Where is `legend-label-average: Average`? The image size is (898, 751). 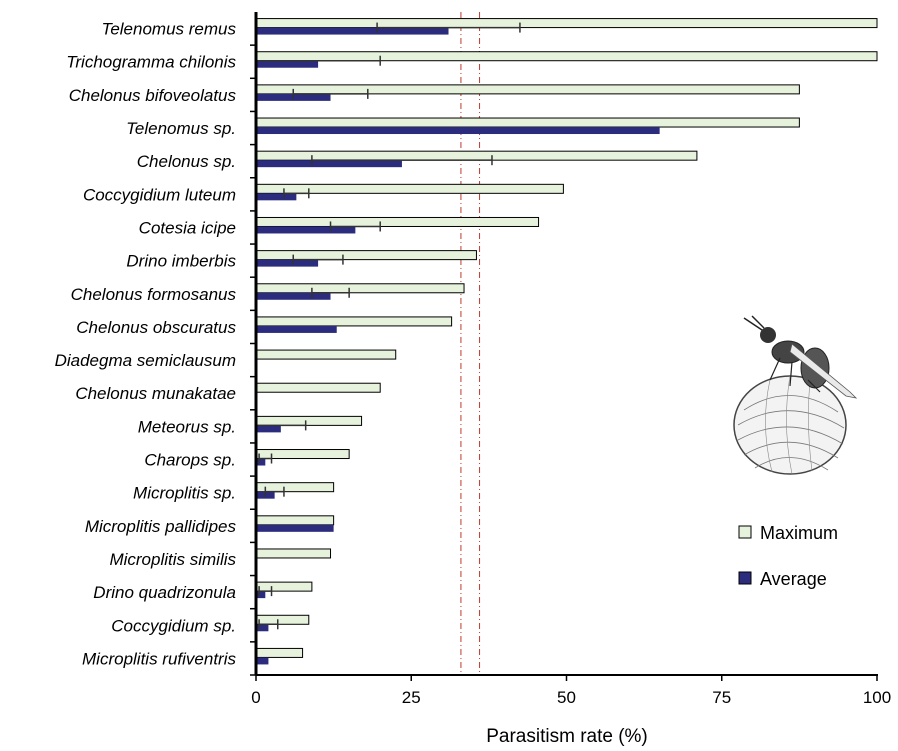 legend-label-average: Average is located at coordinates (793, 579).